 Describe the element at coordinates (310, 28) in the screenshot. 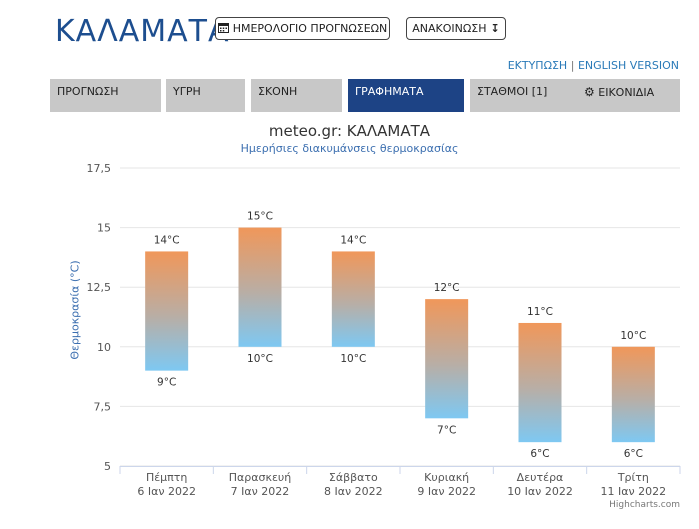

I see `forecast-calendar-label: ΗΜΕΡΟΛΟΓΙΟ ΠΡΟΓΝΩΣΕΩΝ` at that location.